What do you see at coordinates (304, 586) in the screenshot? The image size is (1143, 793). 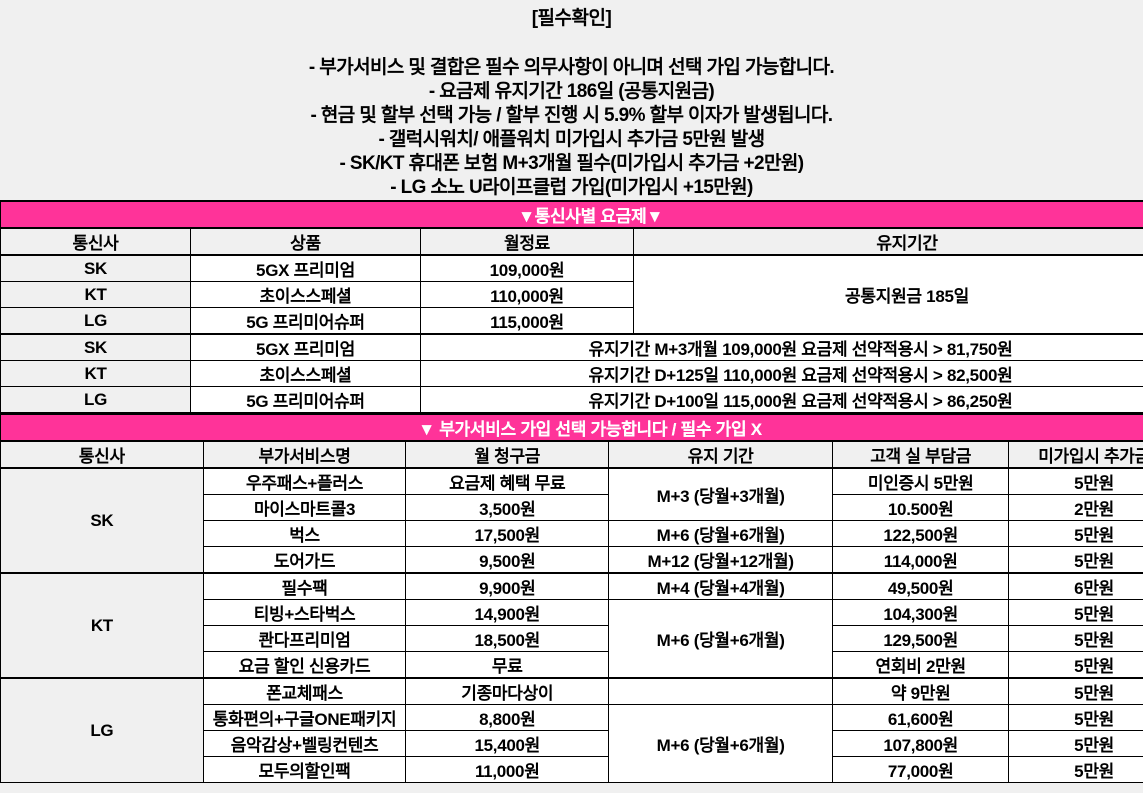 I see `addon-service-name: 필수팩` at bounding box center [304, 586].